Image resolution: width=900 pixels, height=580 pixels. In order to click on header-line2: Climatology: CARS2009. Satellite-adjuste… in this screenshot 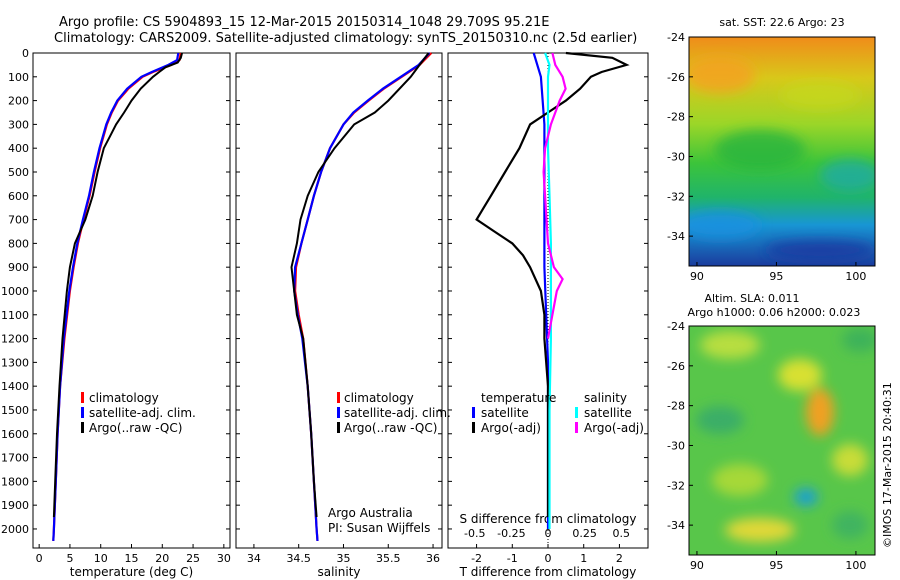, I will do `click(345, 38)`.